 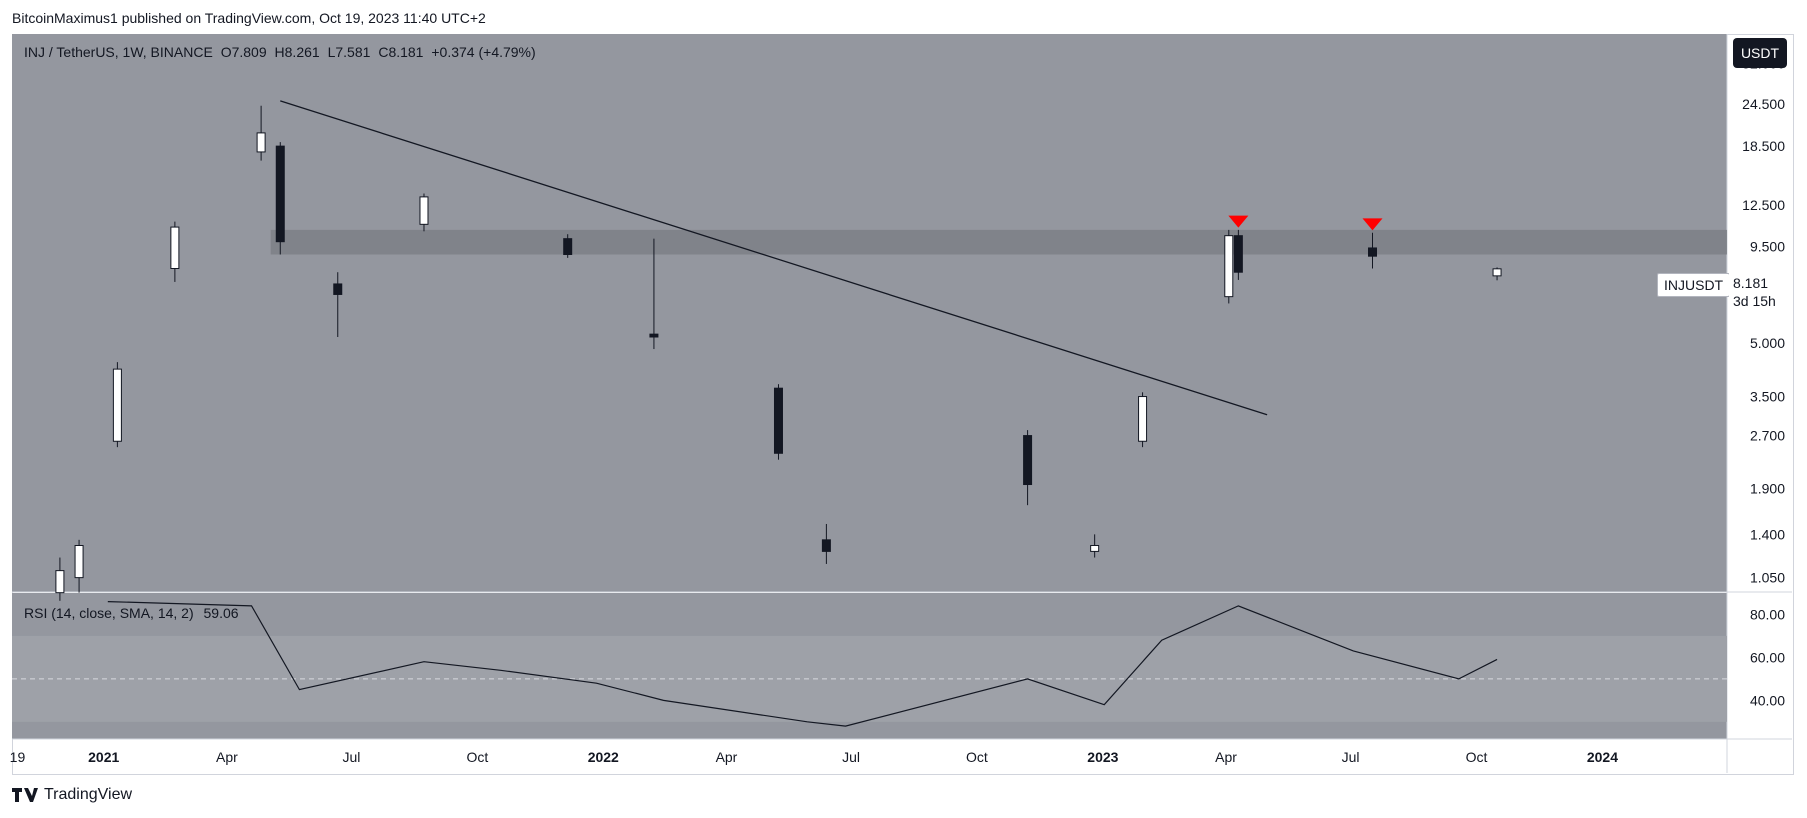 What do you see at coordinates (1767, 578) in the screenshot?
I see `price-tick-label: 1.050` at bounding box center [1767, 578].